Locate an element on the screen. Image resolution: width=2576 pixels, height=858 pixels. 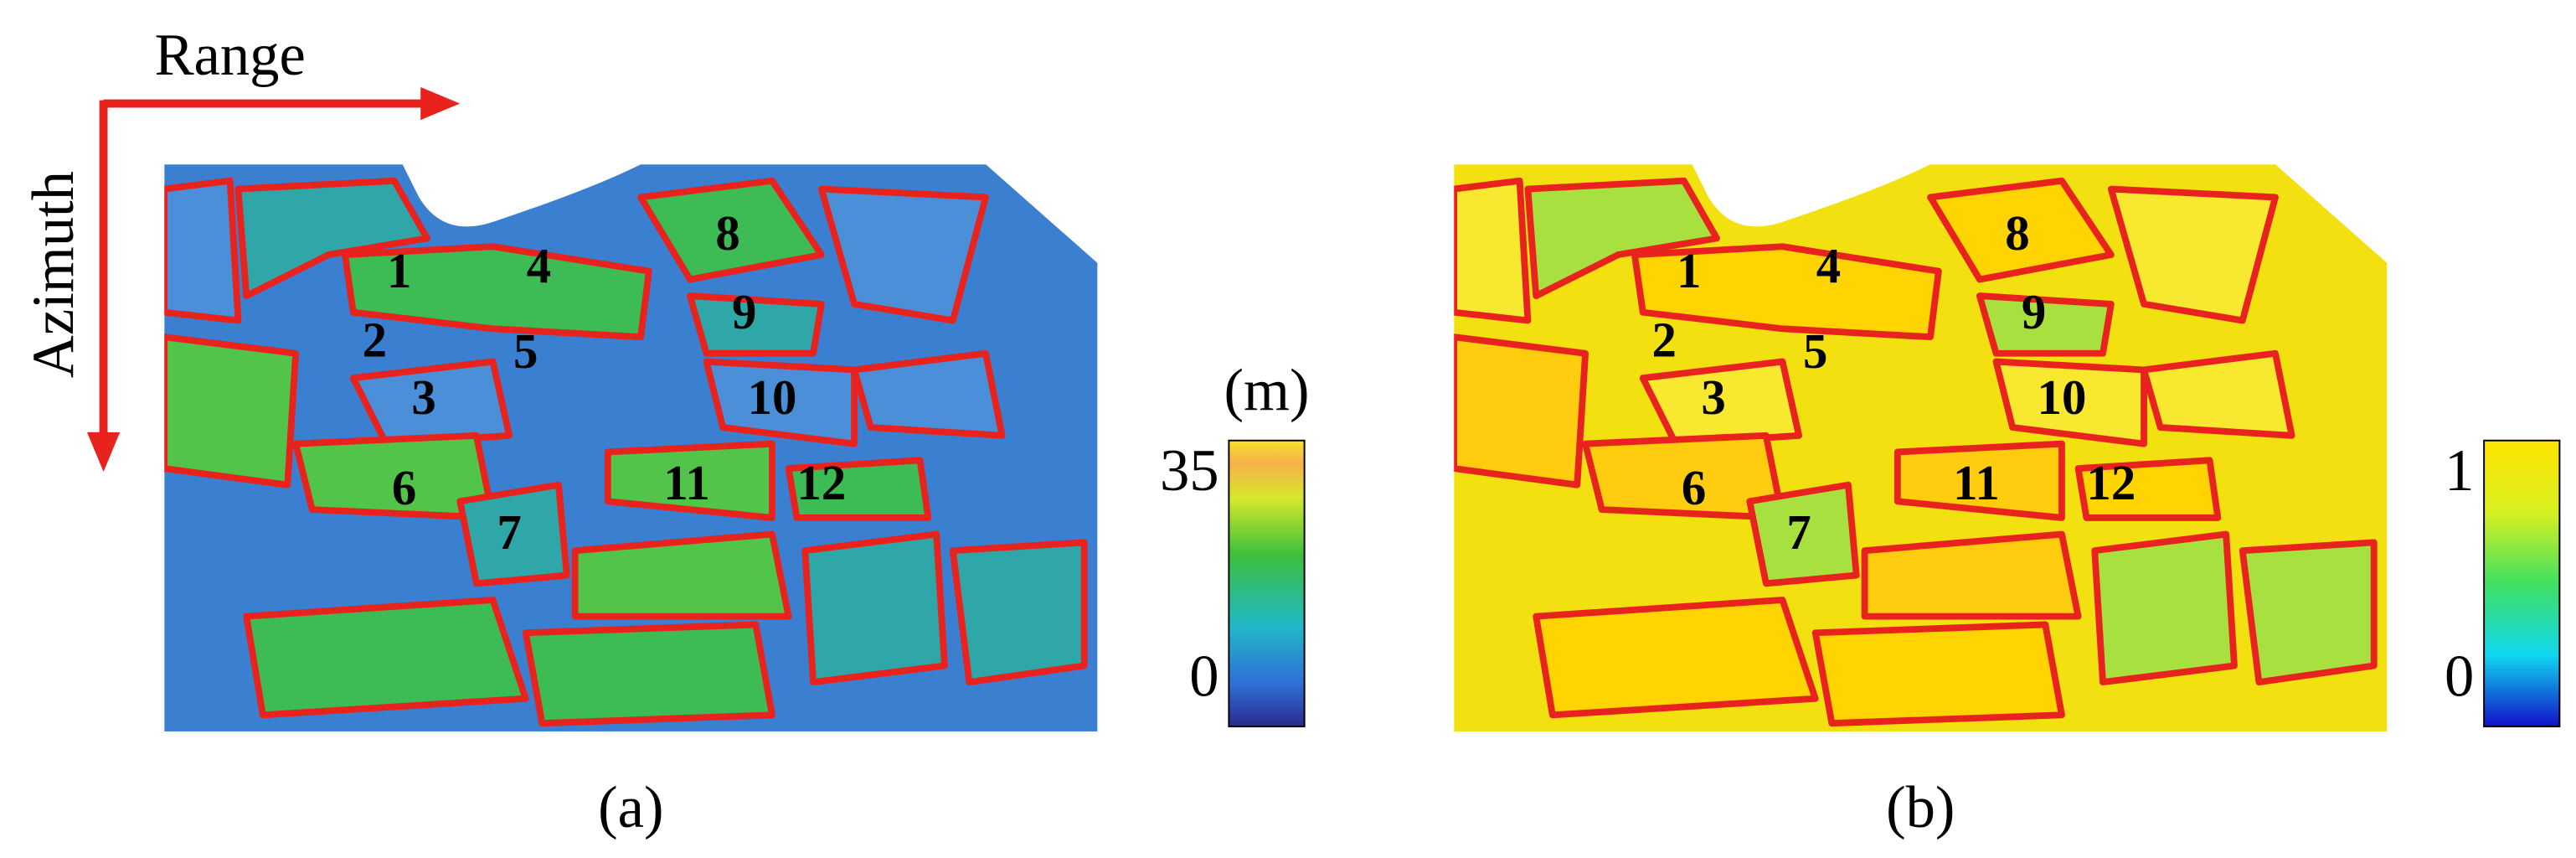
azimuth-label: Azimuth is located at coordinates (53, 274).